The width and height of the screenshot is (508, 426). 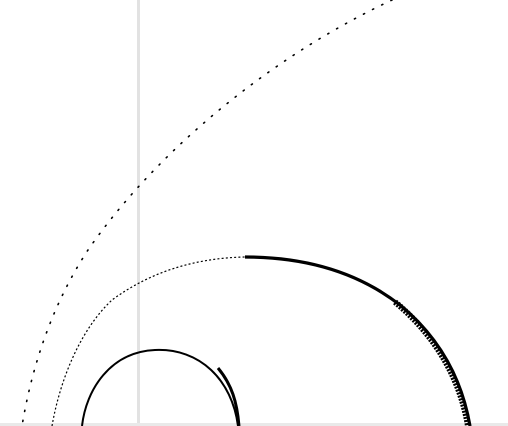 What do you see at coordinates (432, 362) in the screenshot?
I see `large-arc-thick-edge` at bounding box center [432, 362].